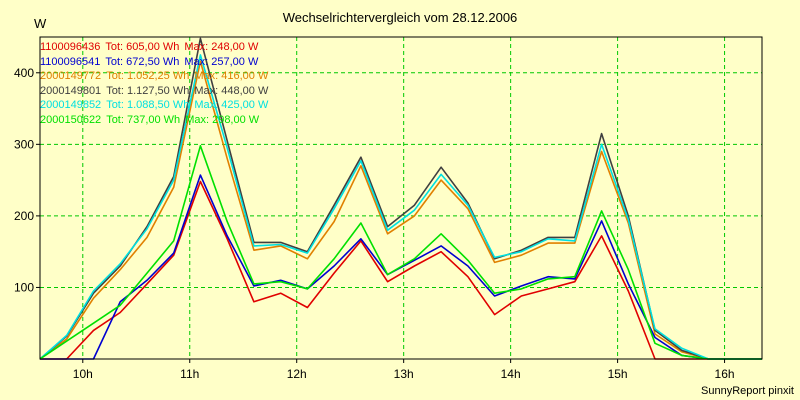 Image resolution: width=800 pixels, height=400 pixels. What do you see at coordinates (297, 374) in the screenshot?
I see `x-tick-label: 12h` at bounding box center [297, 374].